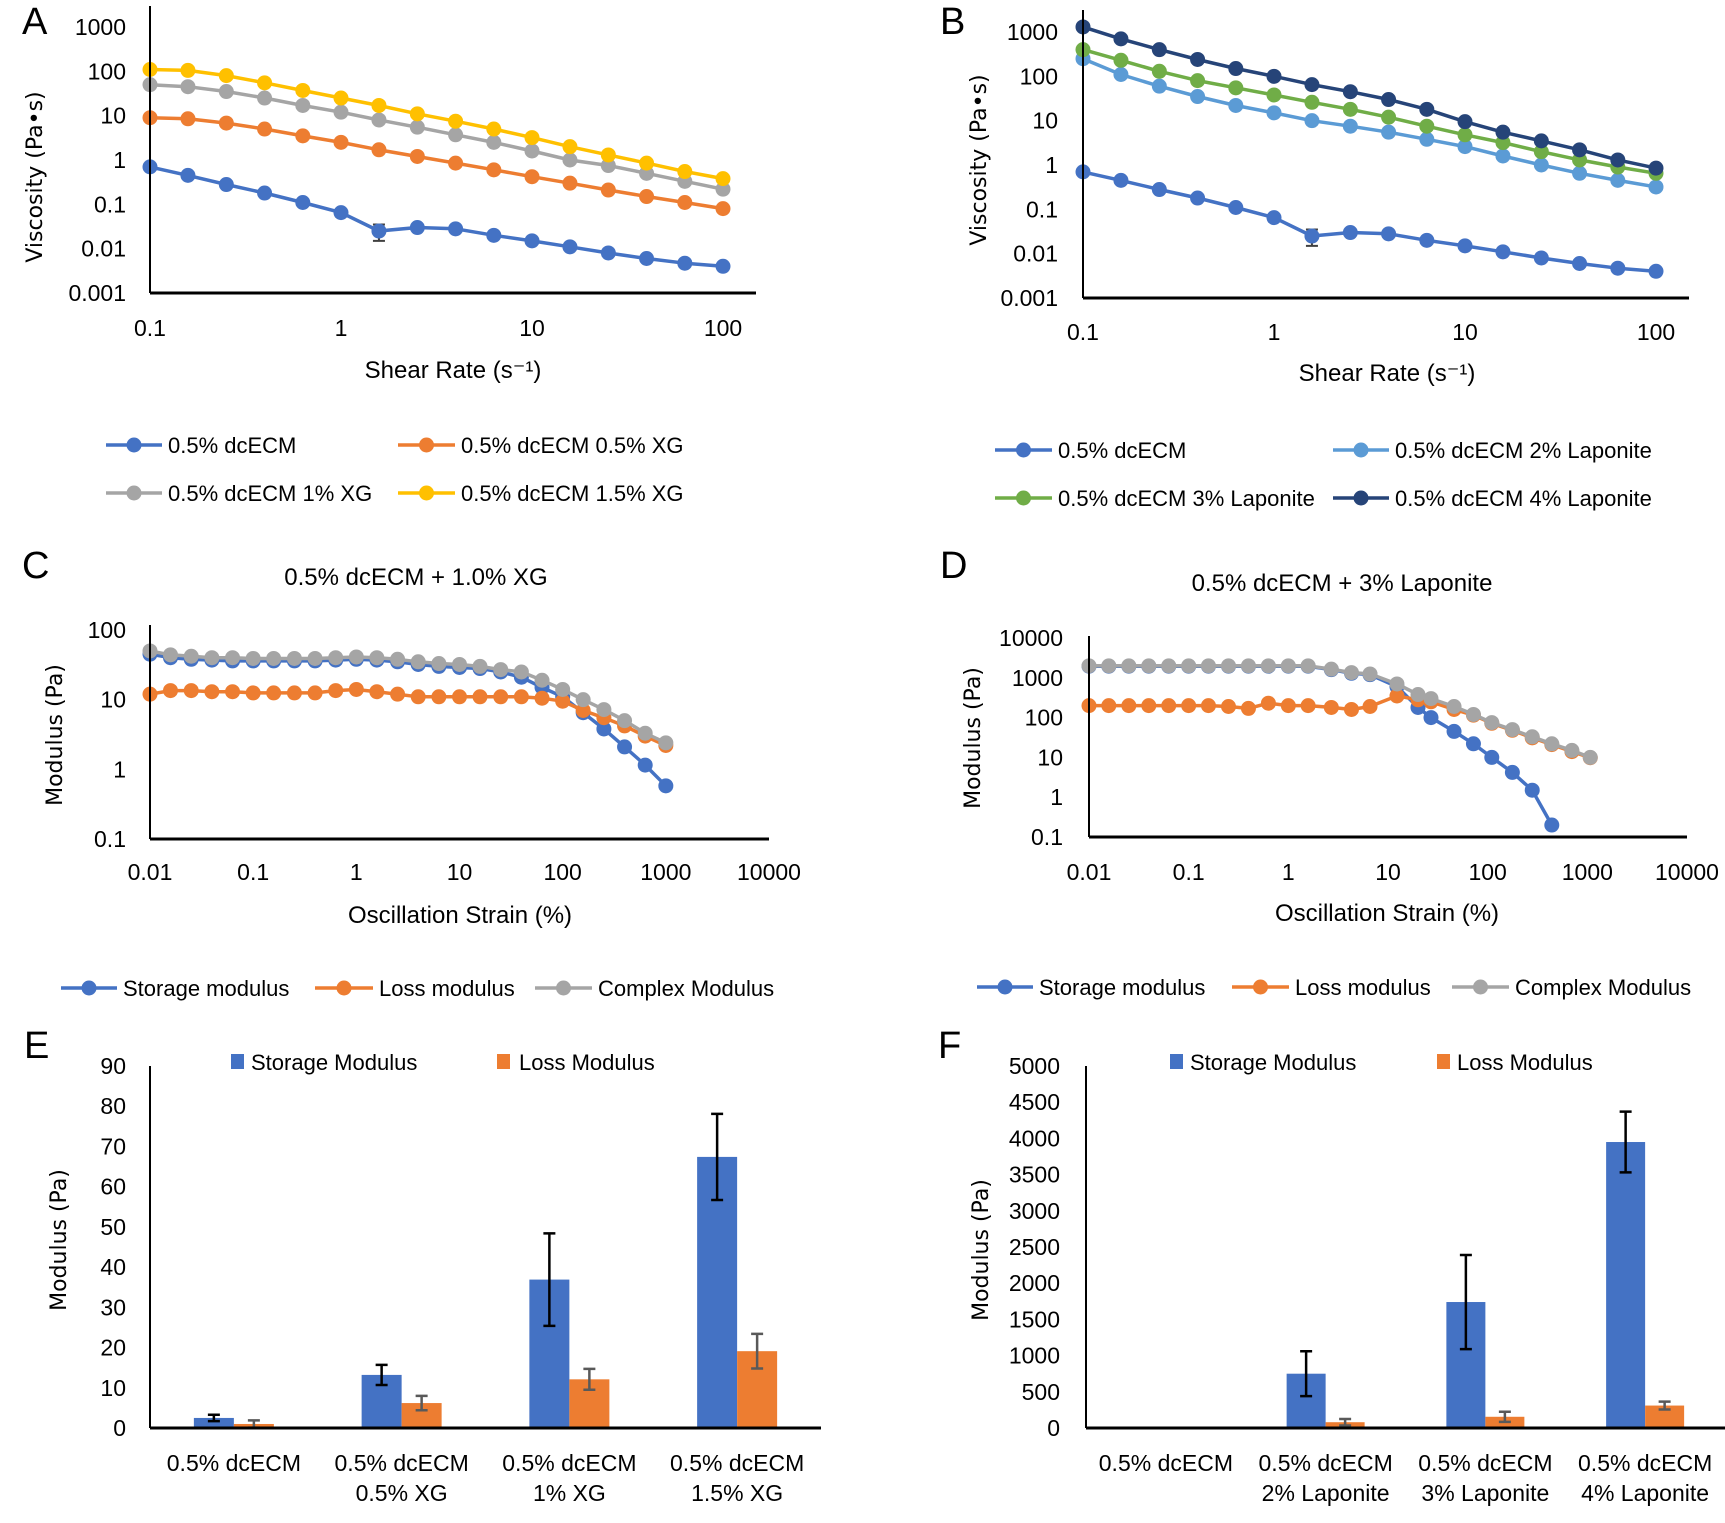 This screenshot has width=1725, height=1523. What do you see at coordinates (402, 1493) in the screenshot?
I see `category-label: 0.5% XG` at bounding box center [402, 1493].